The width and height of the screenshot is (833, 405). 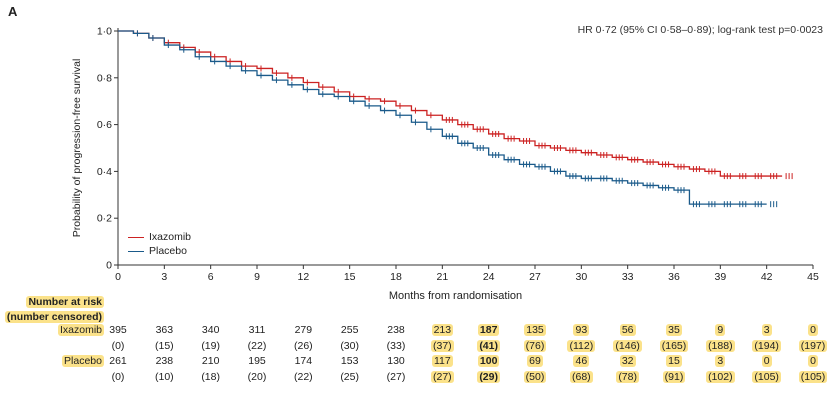 What do you see at coordinates (674, 346) in the screenshot?
I see `cell-value: (165)` at bounding box center [674, 346].